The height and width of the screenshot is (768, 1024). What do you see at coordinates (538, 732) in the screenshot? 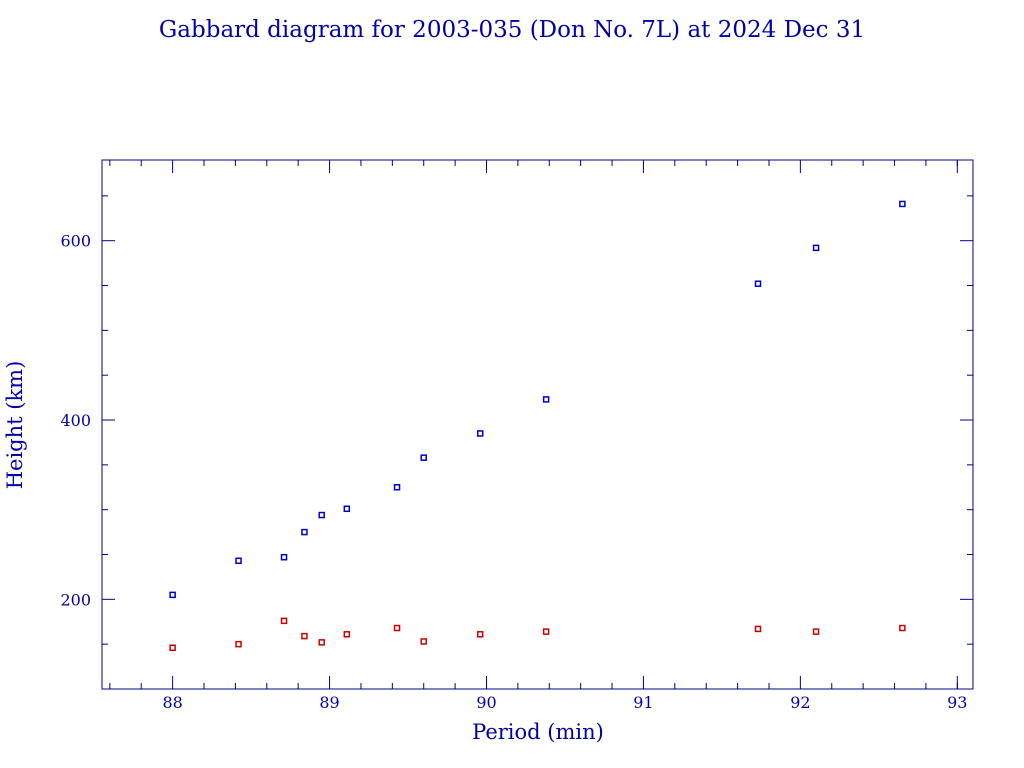
I see `x-axis-label: Period (min)` at bounding box center [538, 732].